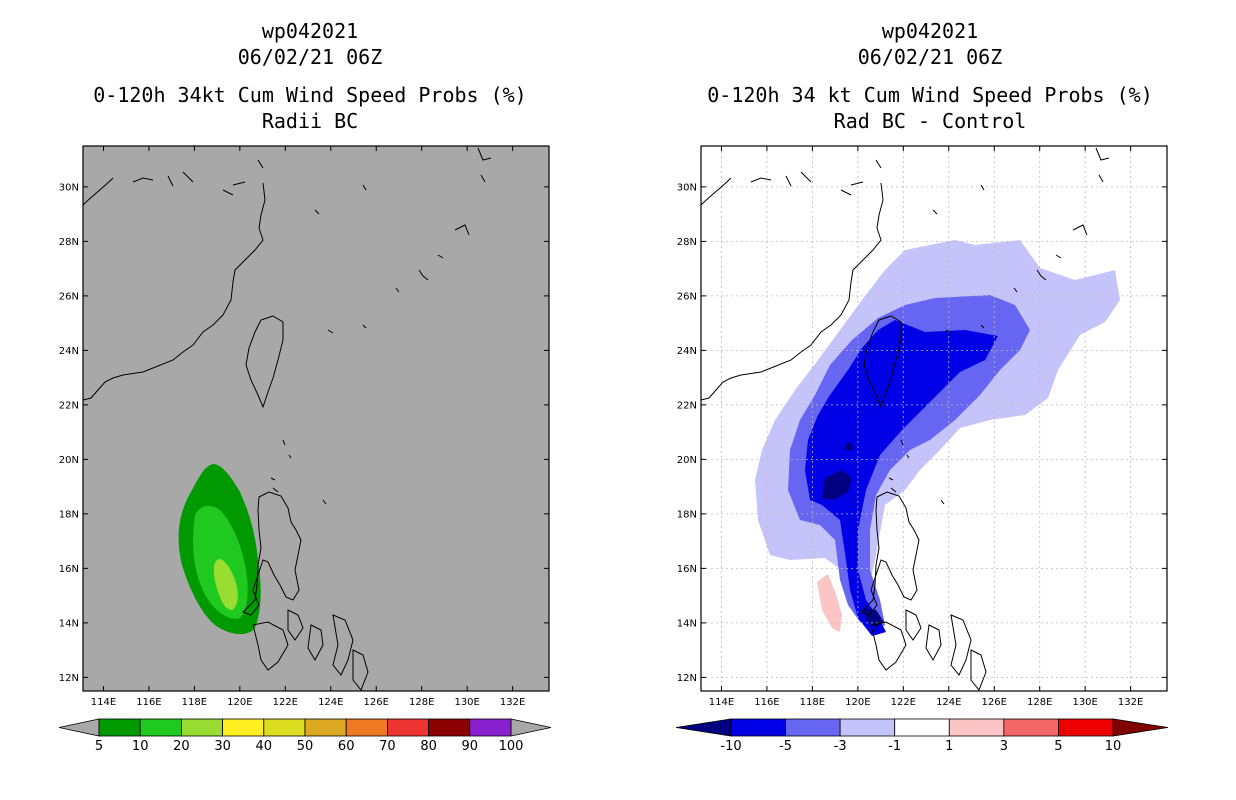 The height and width of the screenshot is (800, 1236). Describe the element at coordinates (785, 746) in the screenshot. I see `colorbar-label: -5` at that location.